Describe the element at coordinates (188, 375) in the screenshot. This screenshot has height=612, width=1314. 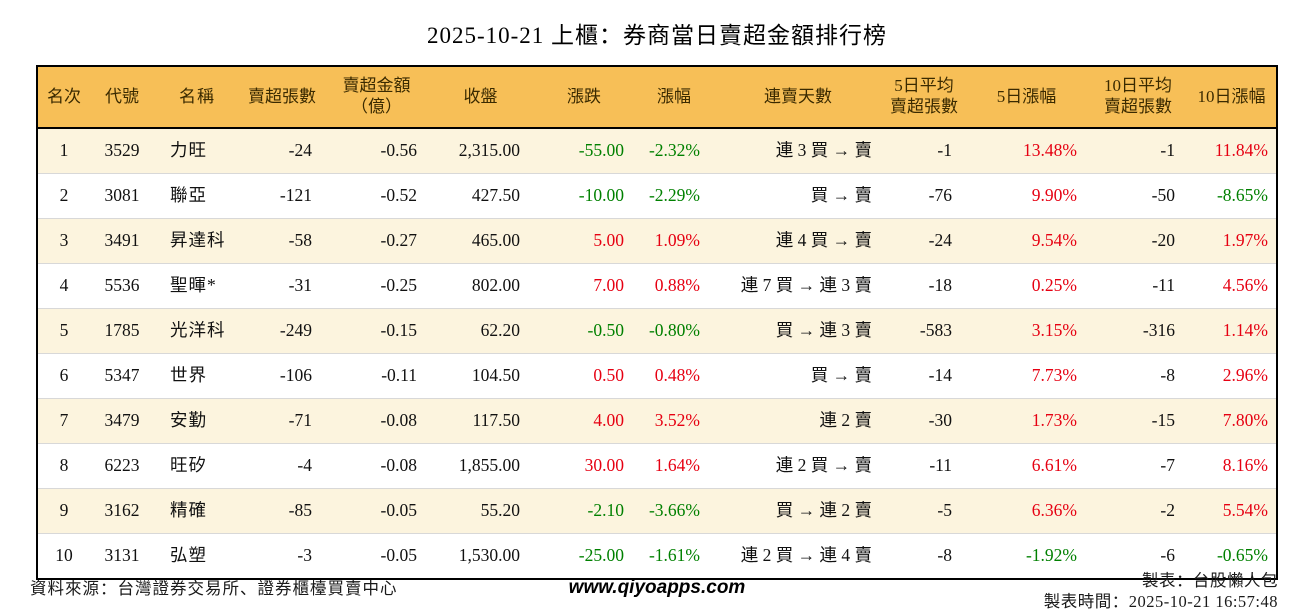
I see `cell-name: 世界` at that location.